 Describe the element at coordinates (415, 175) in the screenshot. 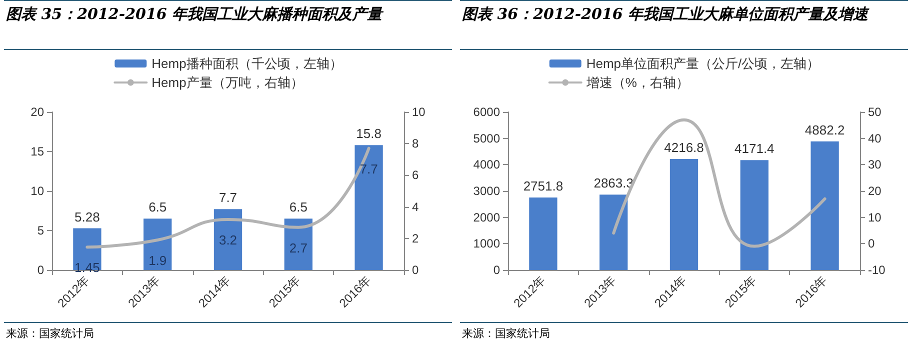

I see `y2-tick-label: 6` at that location.